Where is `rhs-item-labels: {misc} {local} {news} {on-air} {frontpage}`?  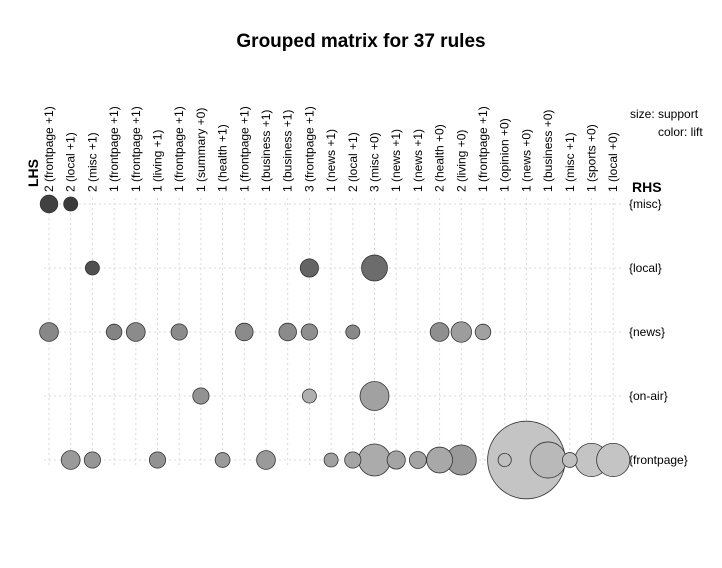
rhs-item-labels: {misc} {local} {news} {on-air} {frontpage} is located at coordinates (658, 332).